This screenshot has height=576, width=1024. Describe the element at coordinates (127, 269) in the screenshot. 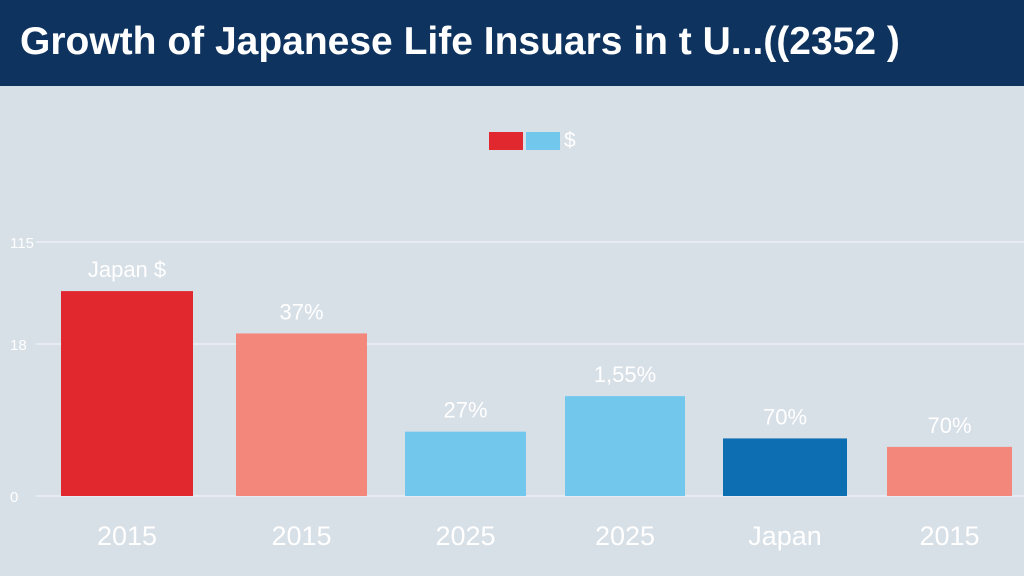

I see `data-label: Japan $` at that location.